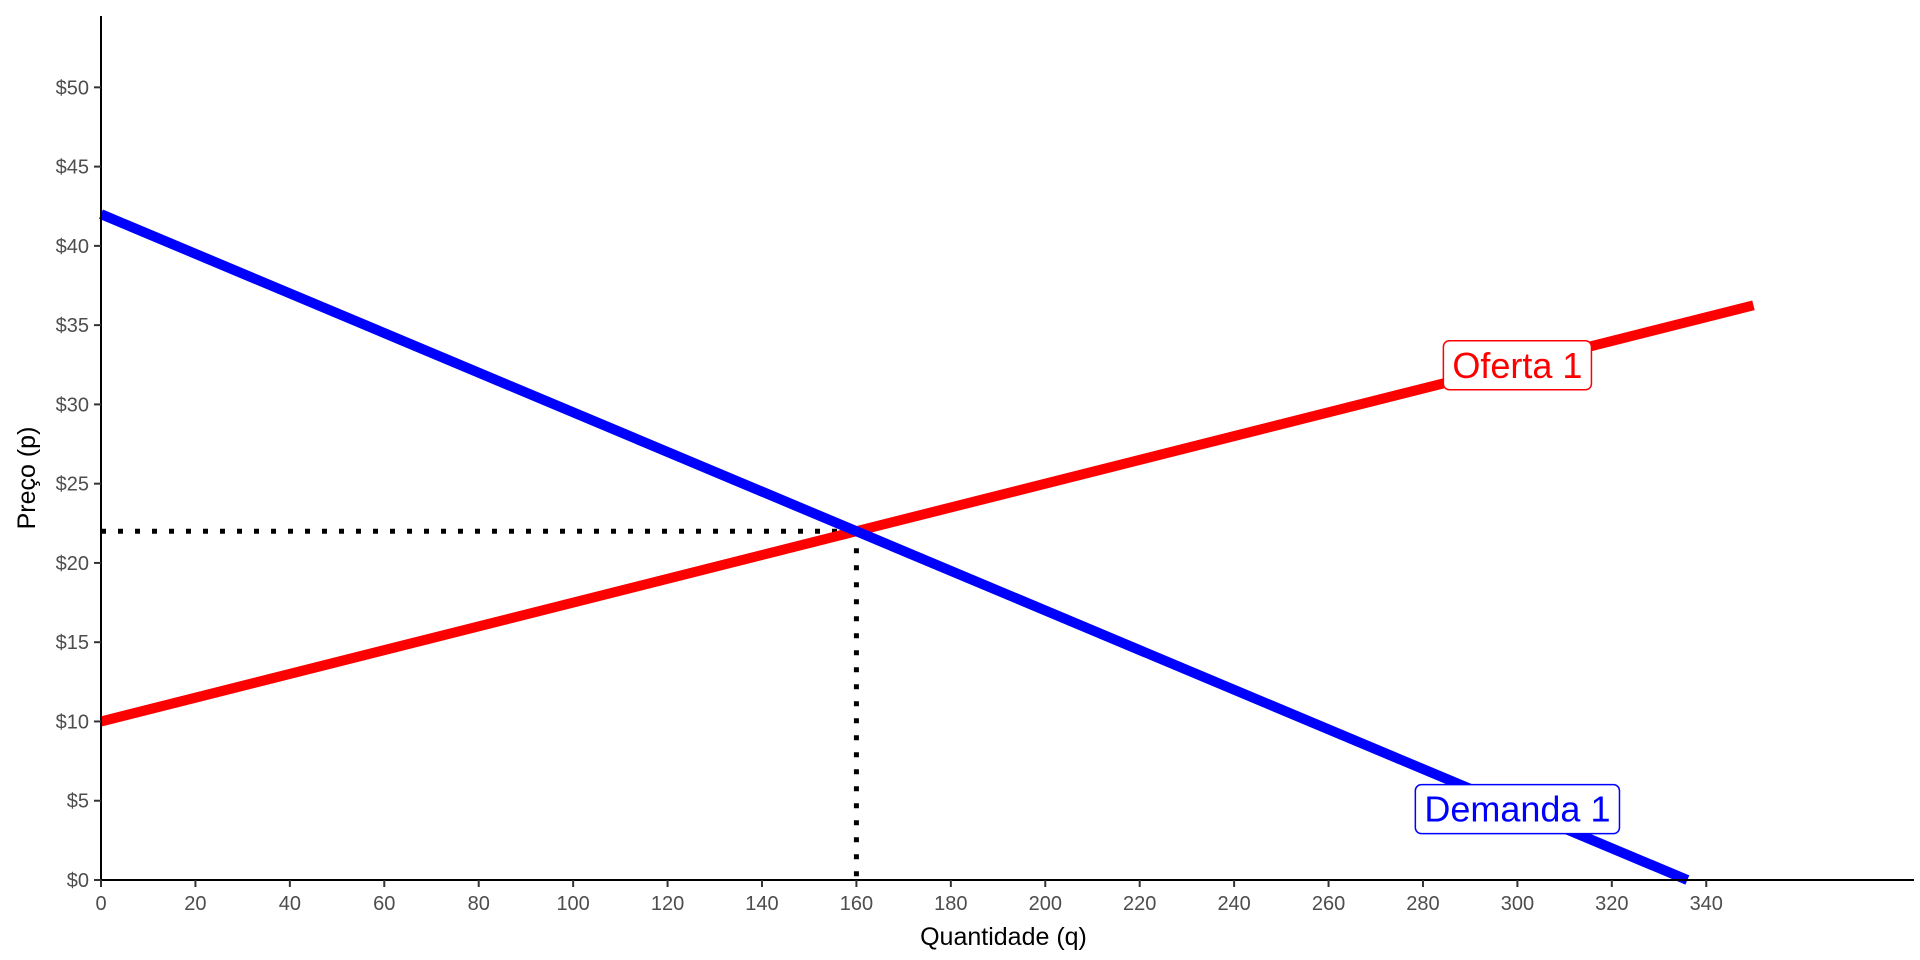 Image resolution: width=1920 pixels, height=960 pixels. Describe the element at coordinates (72, 405) in the screenshot. I see `y-tick-label: $30` at that location.